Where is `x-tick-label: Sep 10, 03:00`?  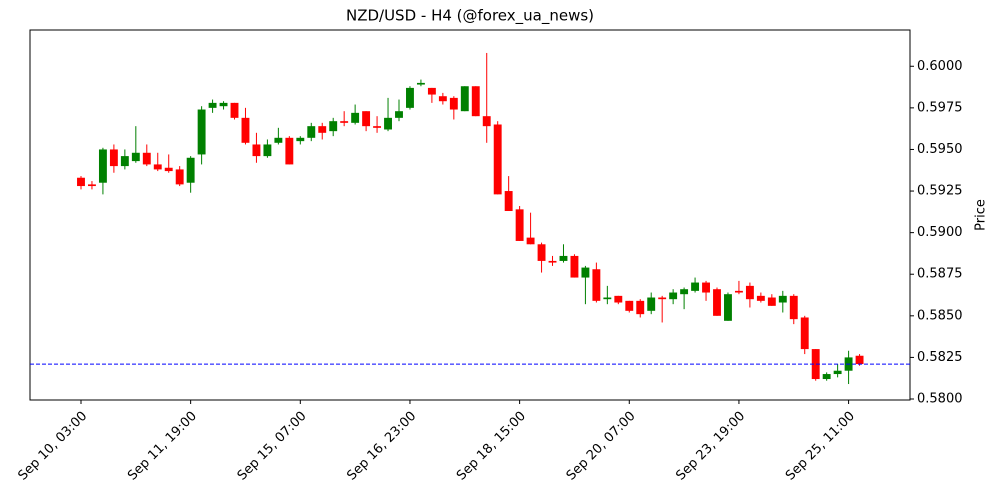
x-tick-label: Sep 10, 03:00 is located at coordinates (52, 446).